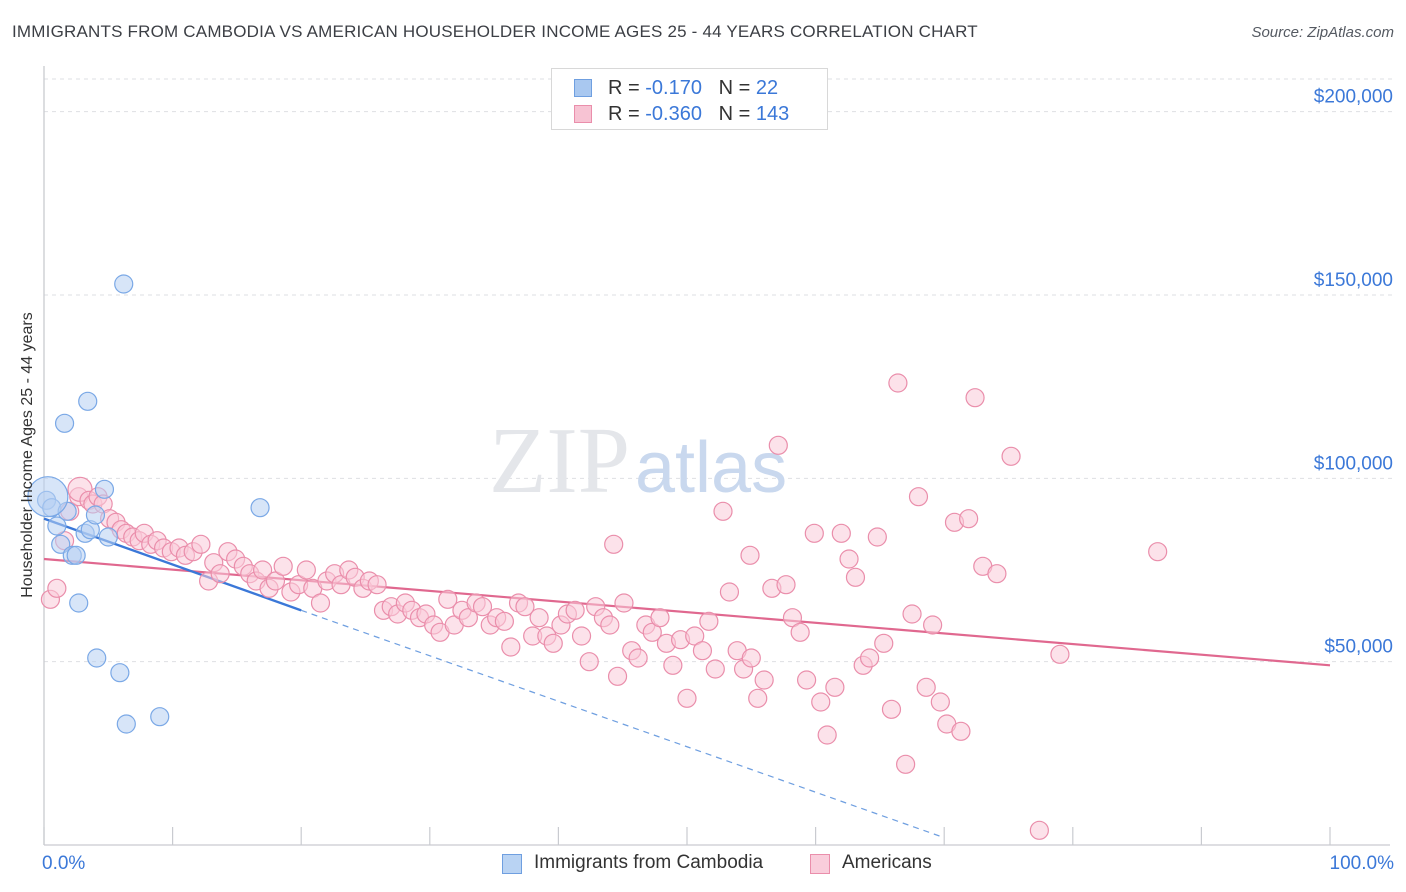 The width and height of the screenshot is (1406, 892). What do you see at coordinates (887, 862) in the screenshot?
I see `bottom-legend-label-americans: Americans` at bounding box center [887, 862].